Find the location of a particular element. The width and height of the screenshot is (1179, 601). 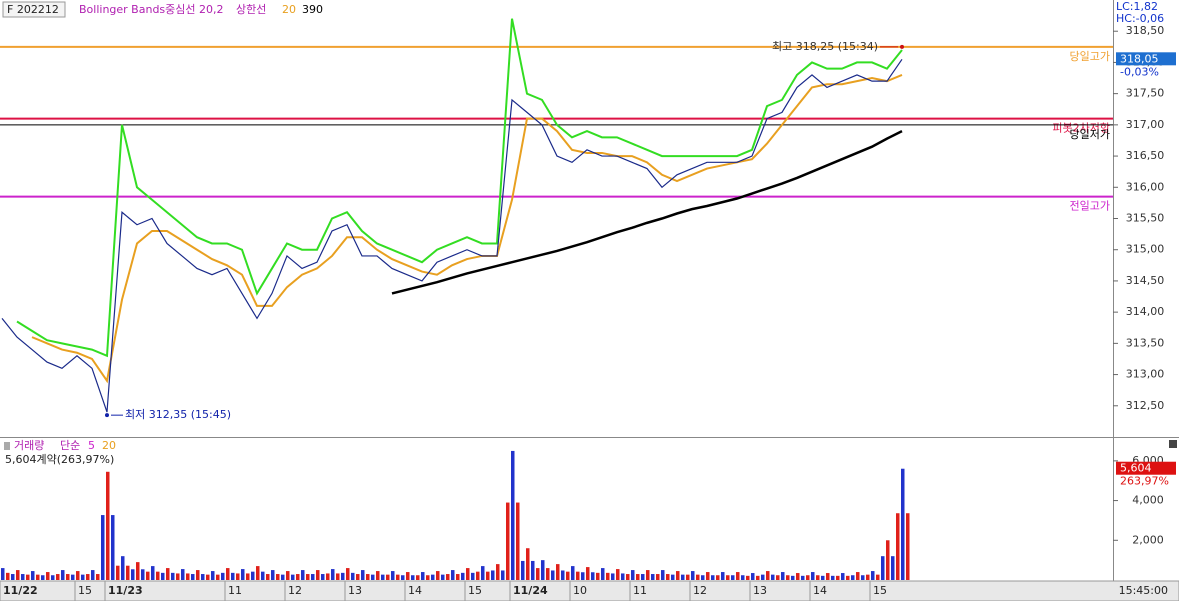

last-volume: 5,604 is located at coordinates (1136, 468).